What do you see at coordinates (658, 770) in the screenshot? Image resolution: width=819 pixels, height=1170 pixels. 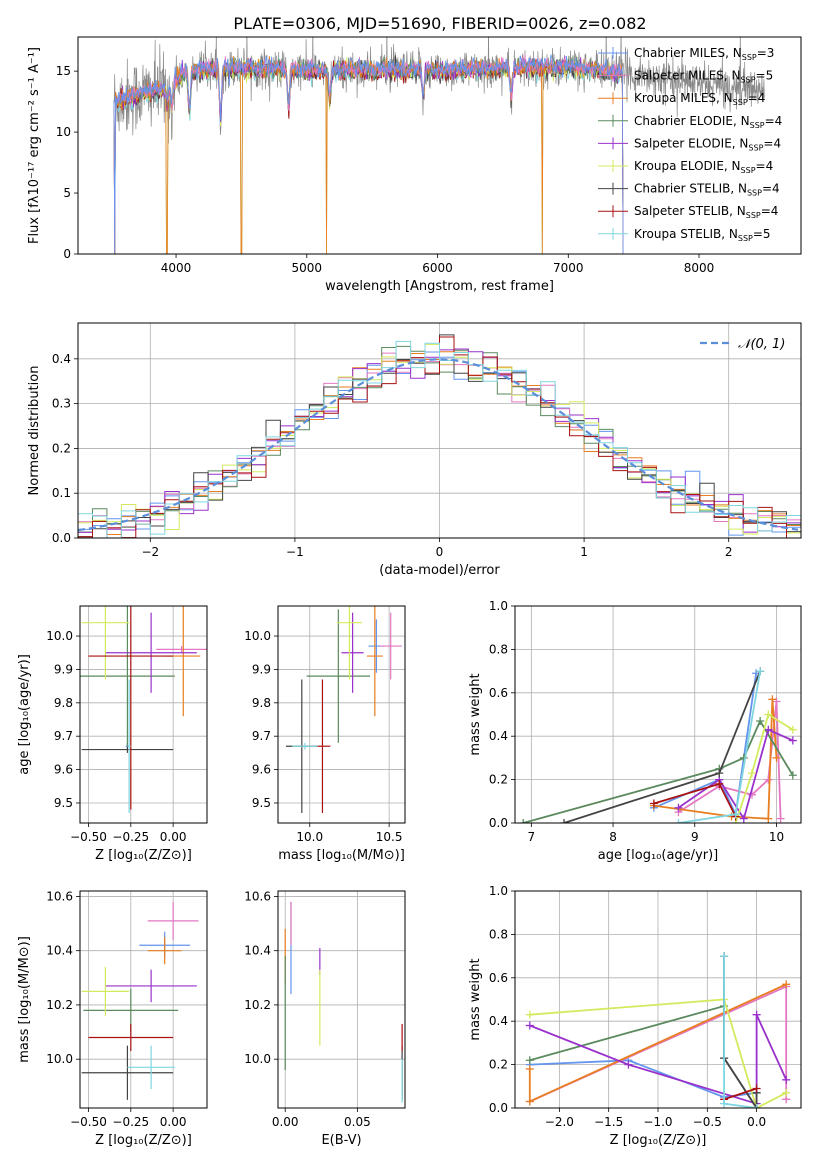 I see `series-chabrier-elodie` at bounding box center [658, 770].